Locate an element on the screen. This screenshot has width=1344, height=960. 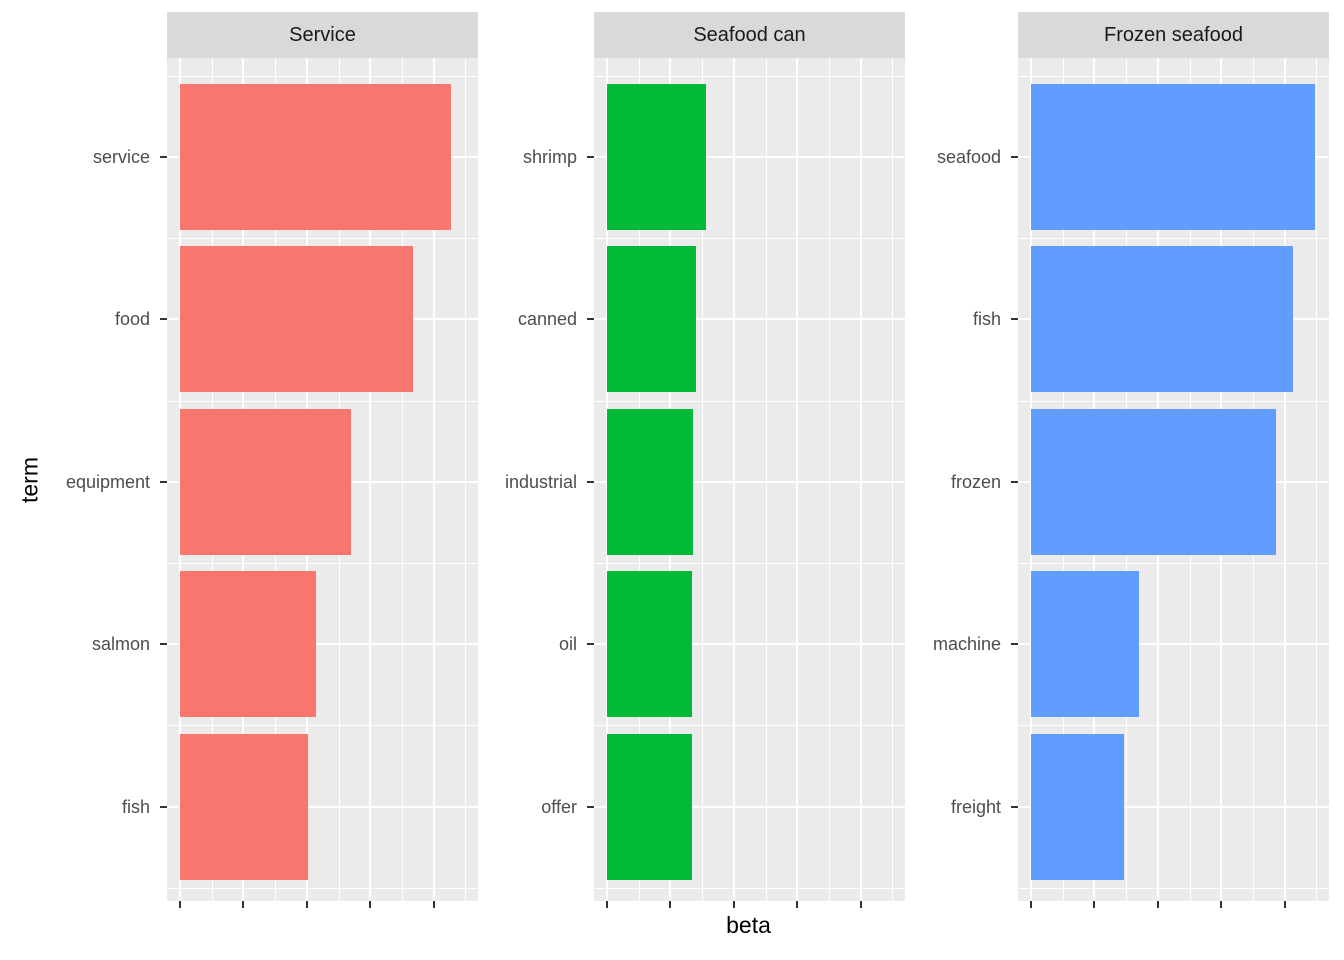
facet-strip: Seafood can is located at coordinates (749, 35).